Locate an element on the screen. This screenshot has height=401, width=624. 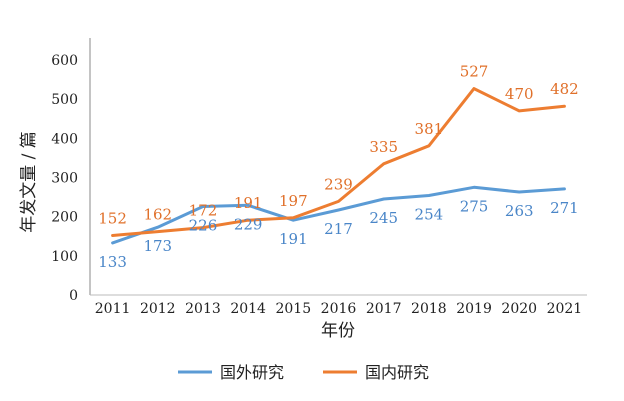
y-axis-title: 年发文量 / 篇 is located at coordinates (29, 182).